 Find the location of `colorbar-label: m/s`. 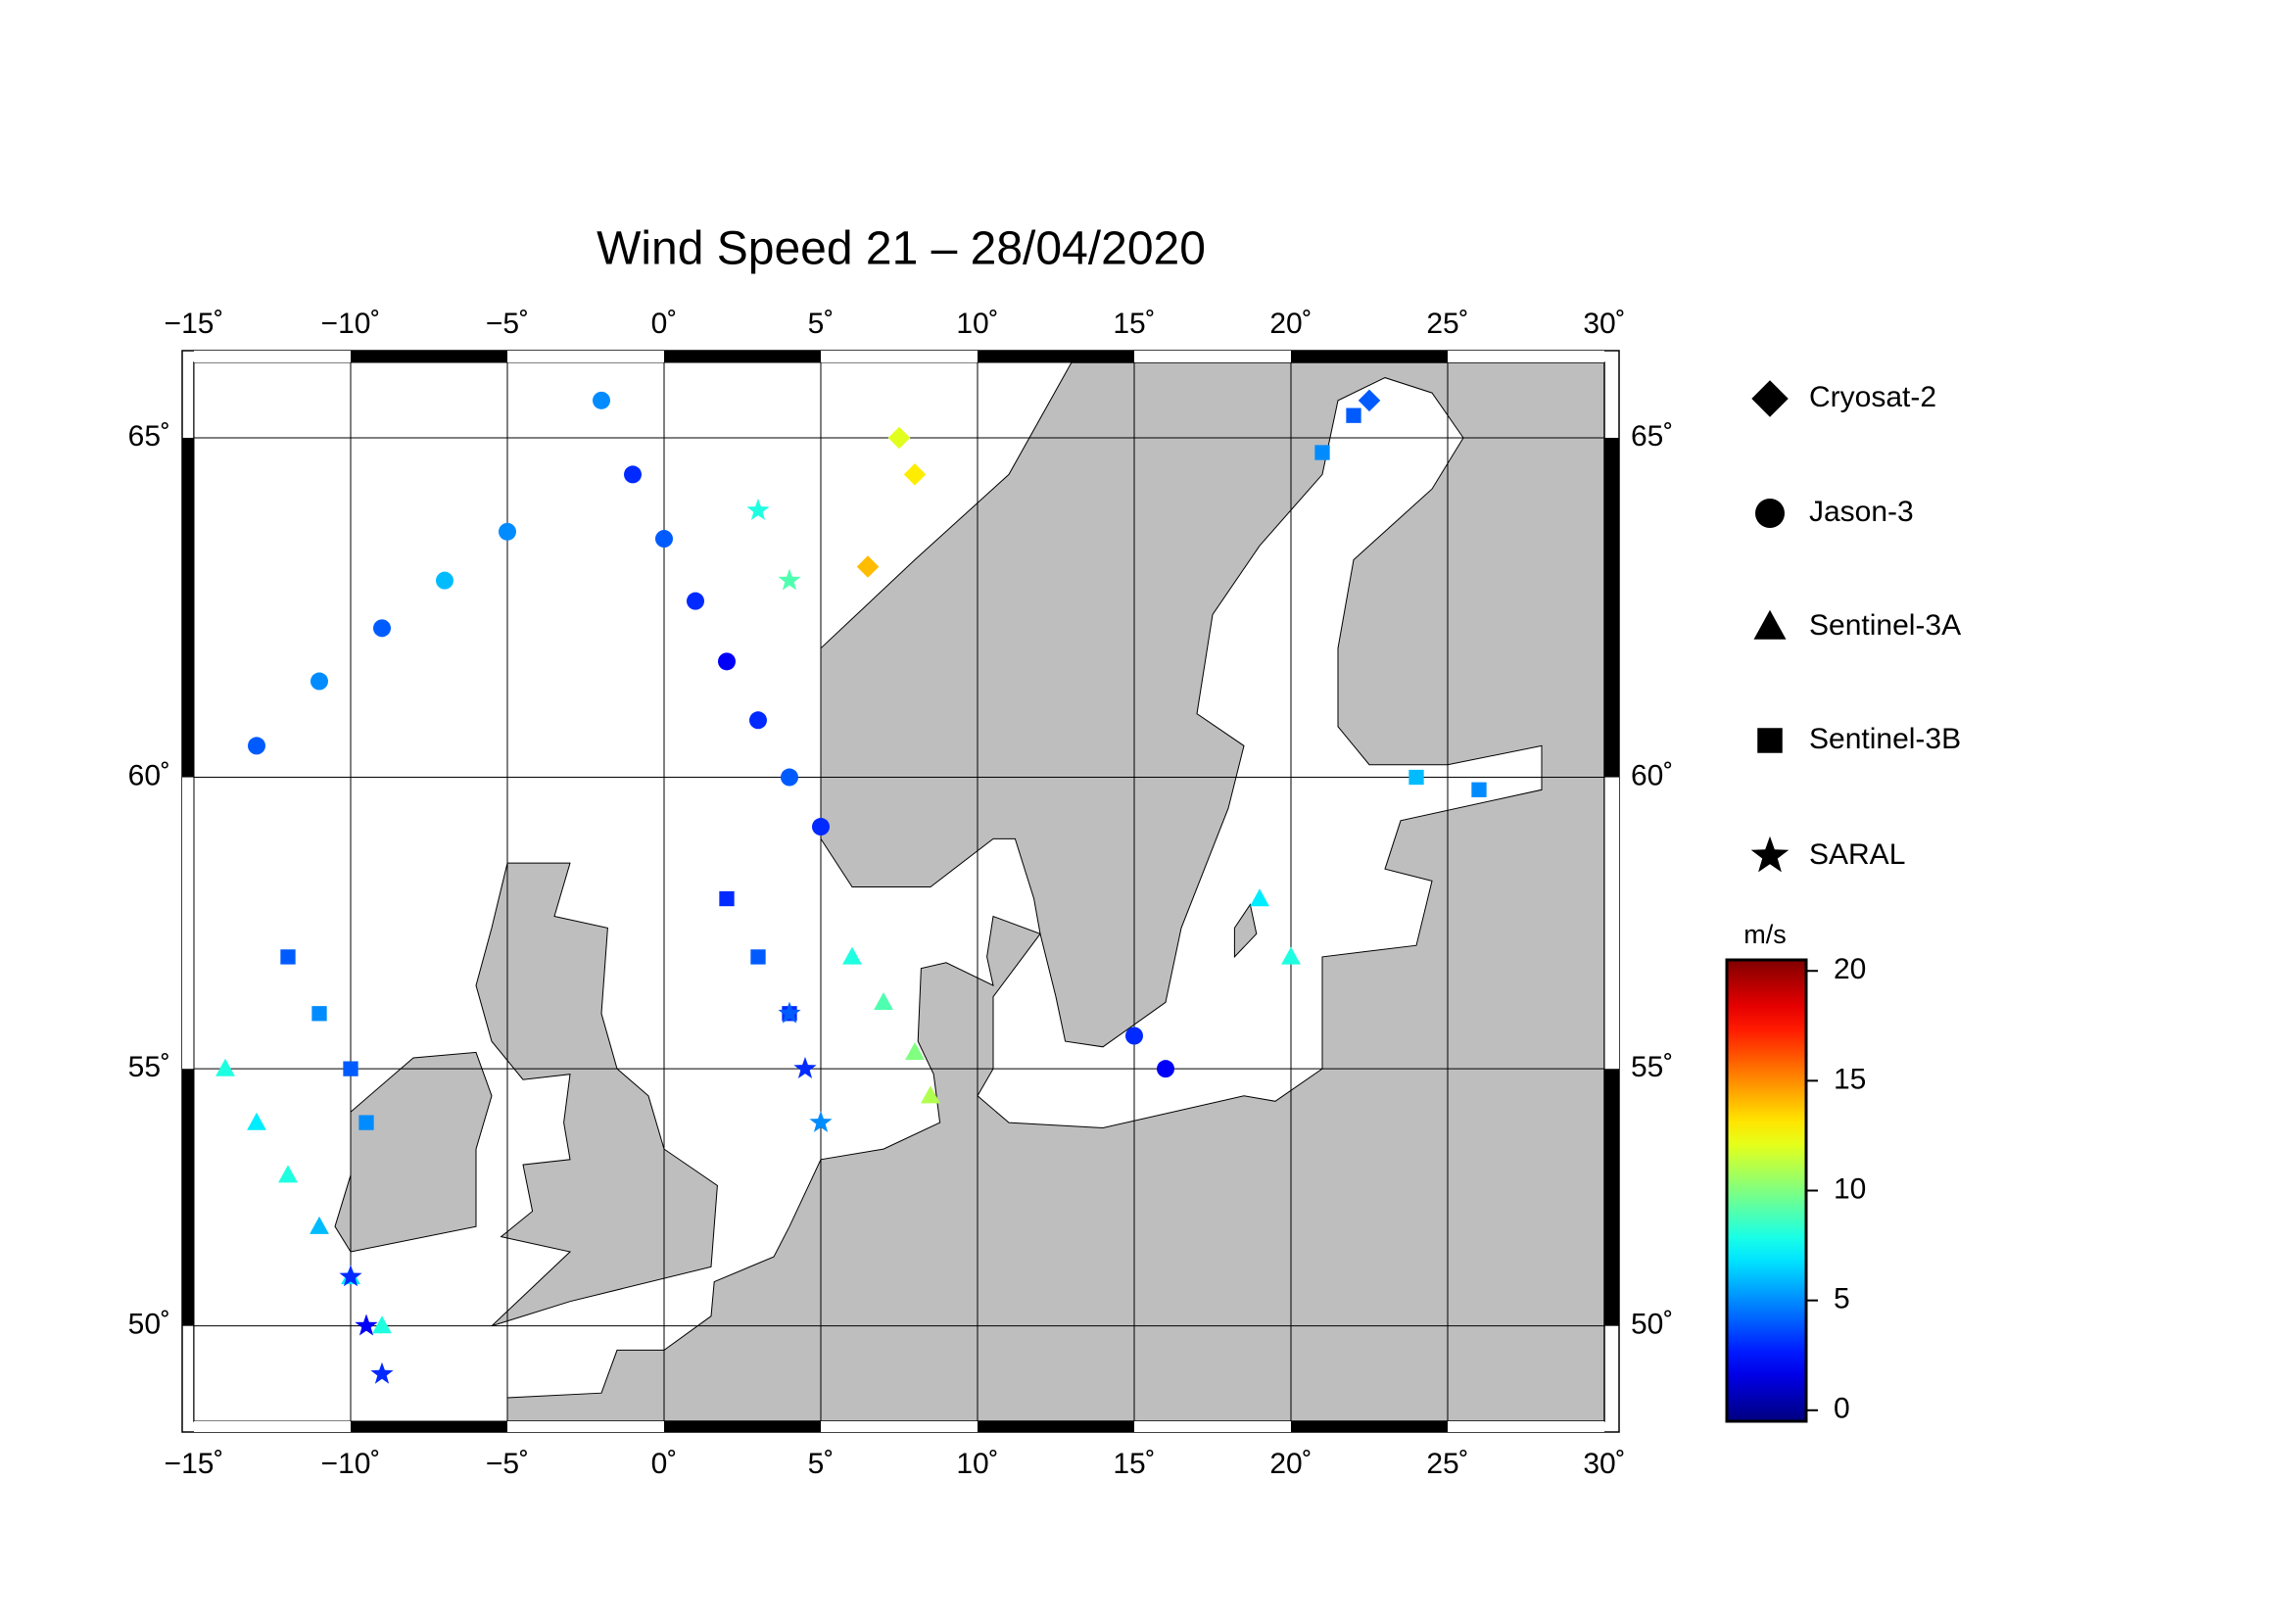

colorbar-label: m/s is located at coordinates (1765, 935).